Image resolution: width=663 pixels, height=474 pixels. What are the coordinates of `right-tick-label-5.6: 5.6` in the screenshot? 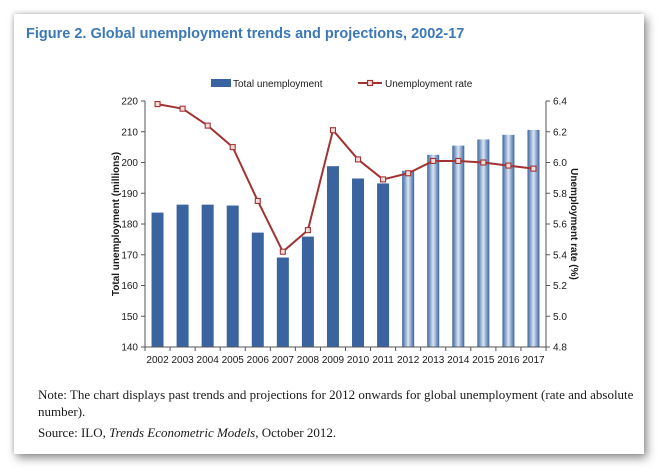 It's located at (560, 225).